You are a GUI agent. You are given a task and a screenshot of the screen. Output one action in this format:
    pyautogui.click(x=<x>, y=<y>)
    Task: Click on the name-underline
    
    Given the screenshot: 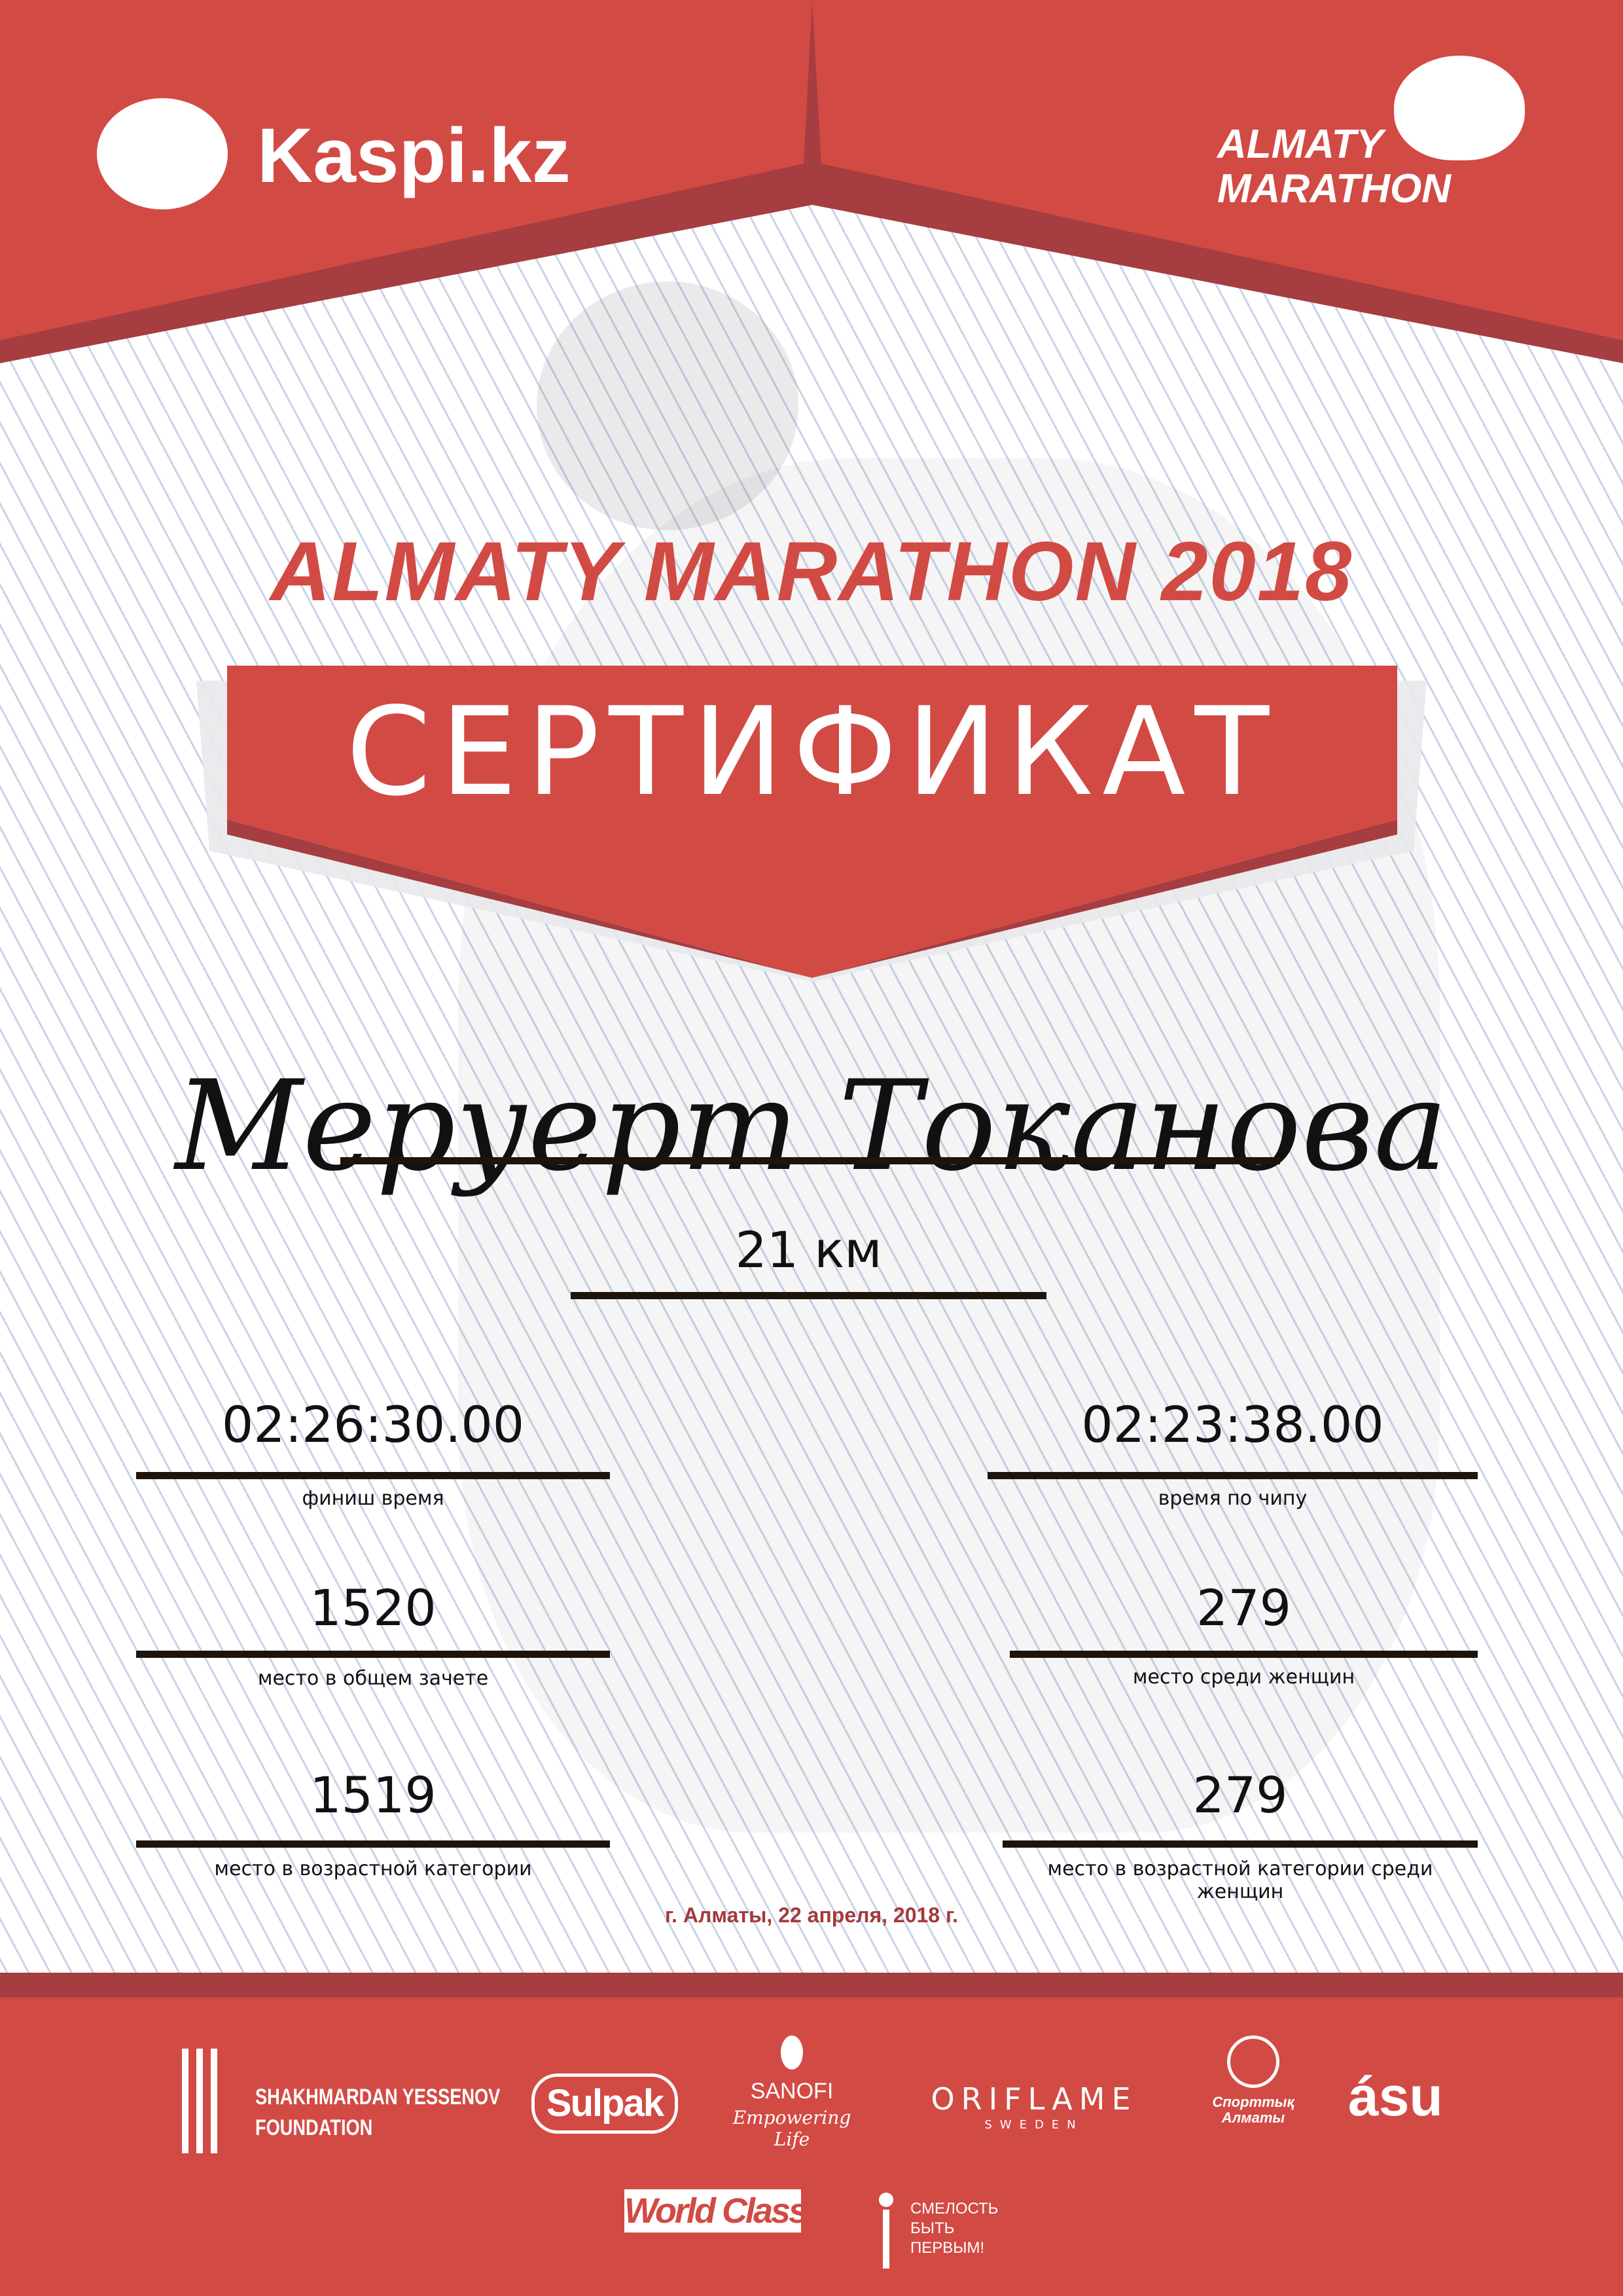 What is the action you would take?
    pyautogui.click(x=810, y=1160)
    